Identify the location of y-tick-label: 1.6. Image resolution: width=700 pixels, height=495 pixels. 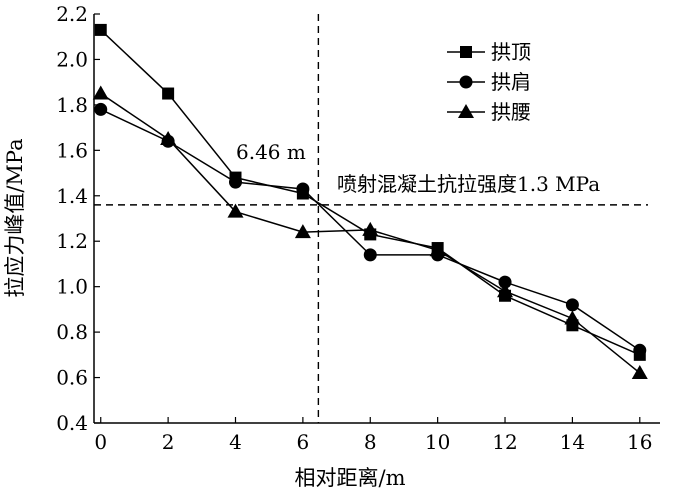
(72, 150).